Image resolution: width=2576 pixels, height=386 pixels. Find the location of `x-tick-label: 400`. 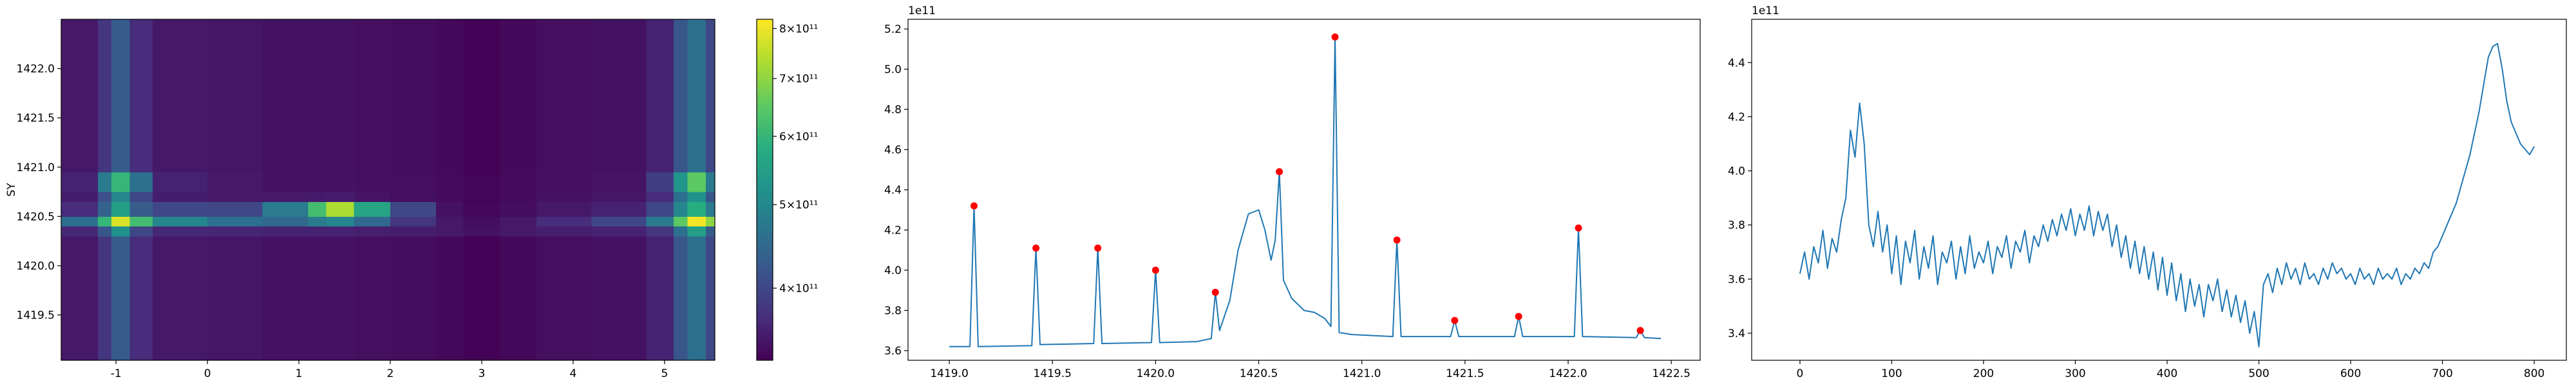

x-tick-label: 400 is located at coordinates (2167, 373).